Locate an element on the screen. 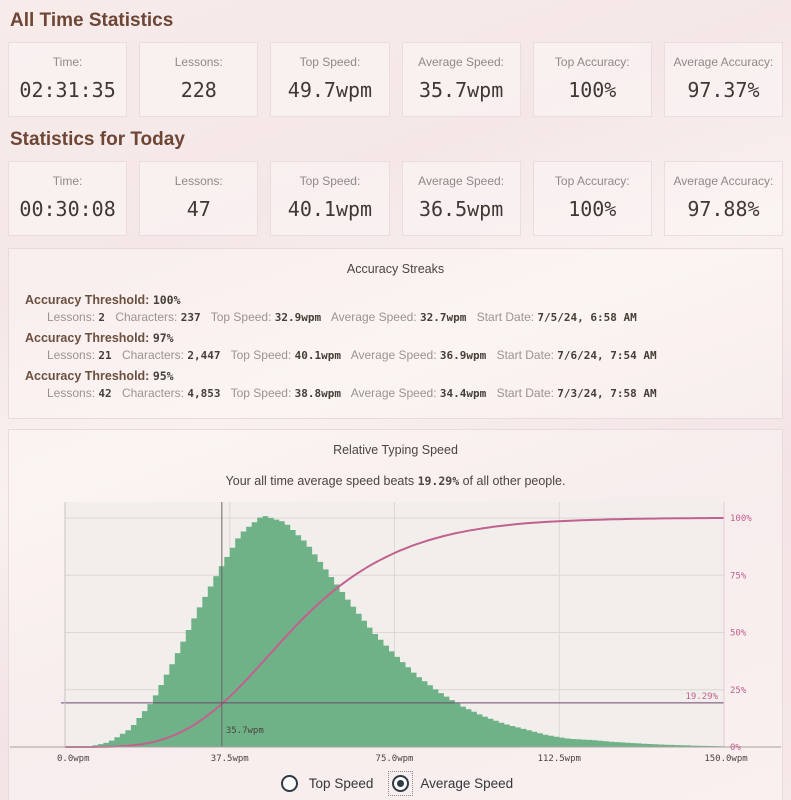 The width and height of the screenshot is (791, 800). all-time-heading: All Time Statistics is located at coordinates (92, 20).